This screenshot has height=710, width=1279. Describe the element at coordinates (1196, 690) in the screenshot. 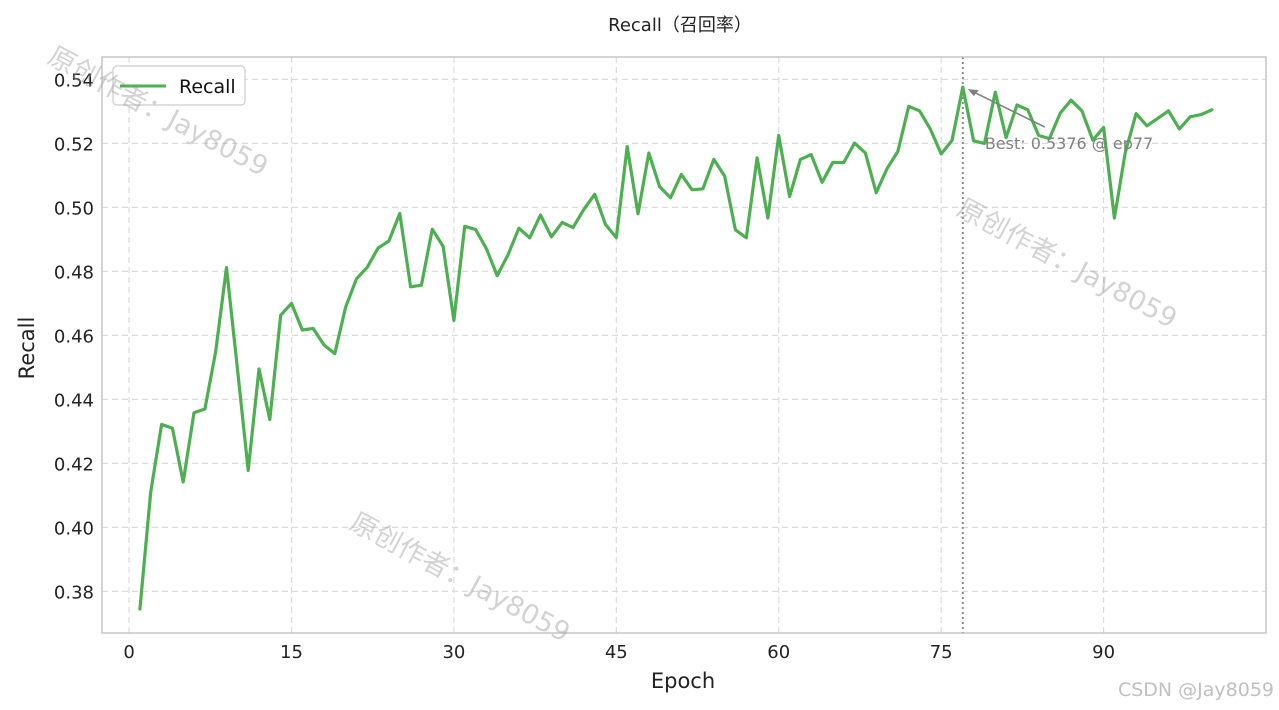

I see `csdn-credit: CSDN @Jay8059` at that location.